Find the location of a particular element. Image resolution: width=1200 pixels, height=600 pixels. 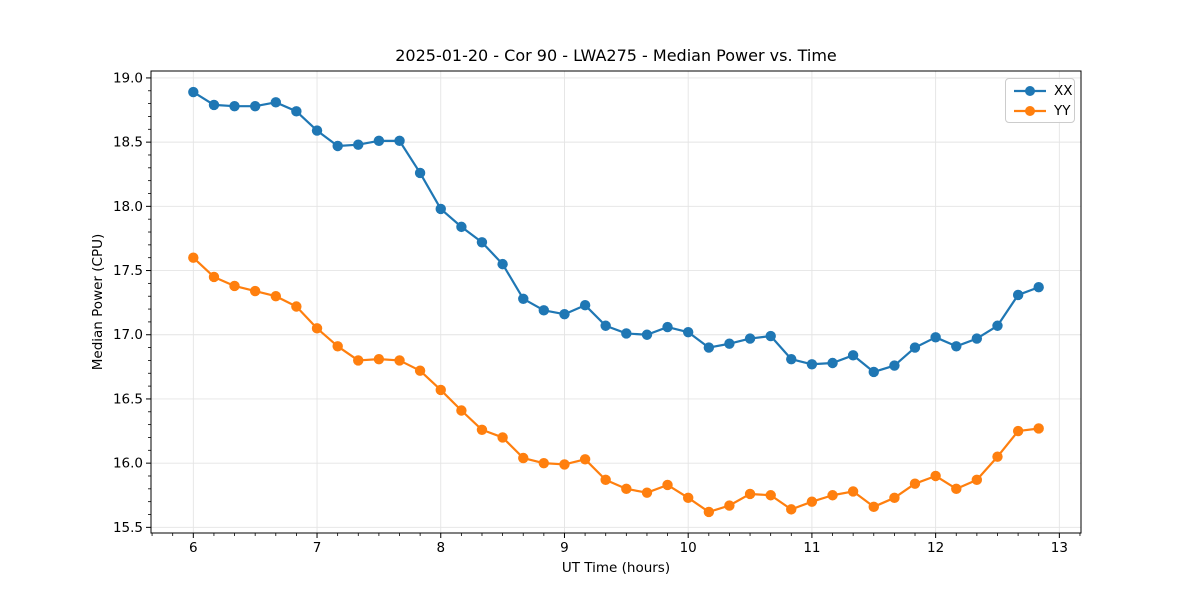

y-tick-label: 16.5 is located at coordinates (128, 399).